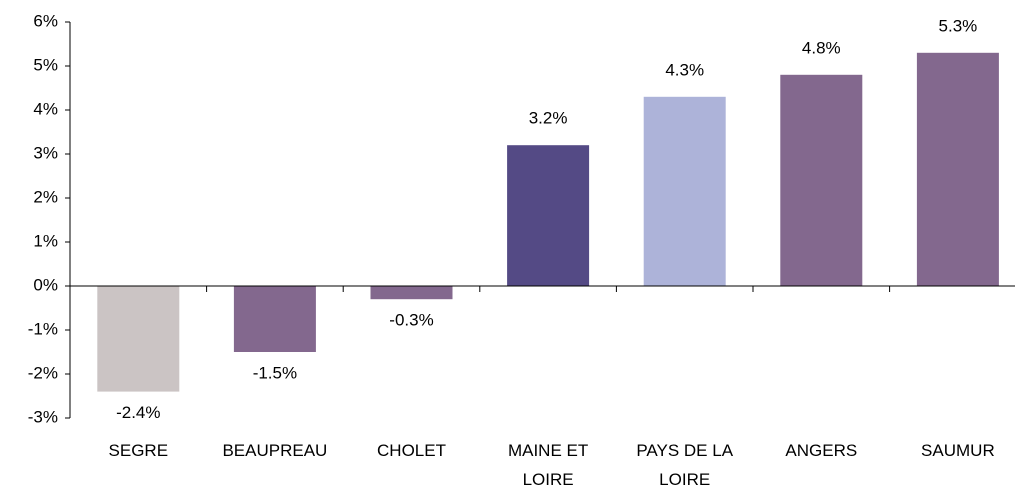 The image size is (1019, 486). I want to click on x-tick-label: CHOLET, so click(411, 450).